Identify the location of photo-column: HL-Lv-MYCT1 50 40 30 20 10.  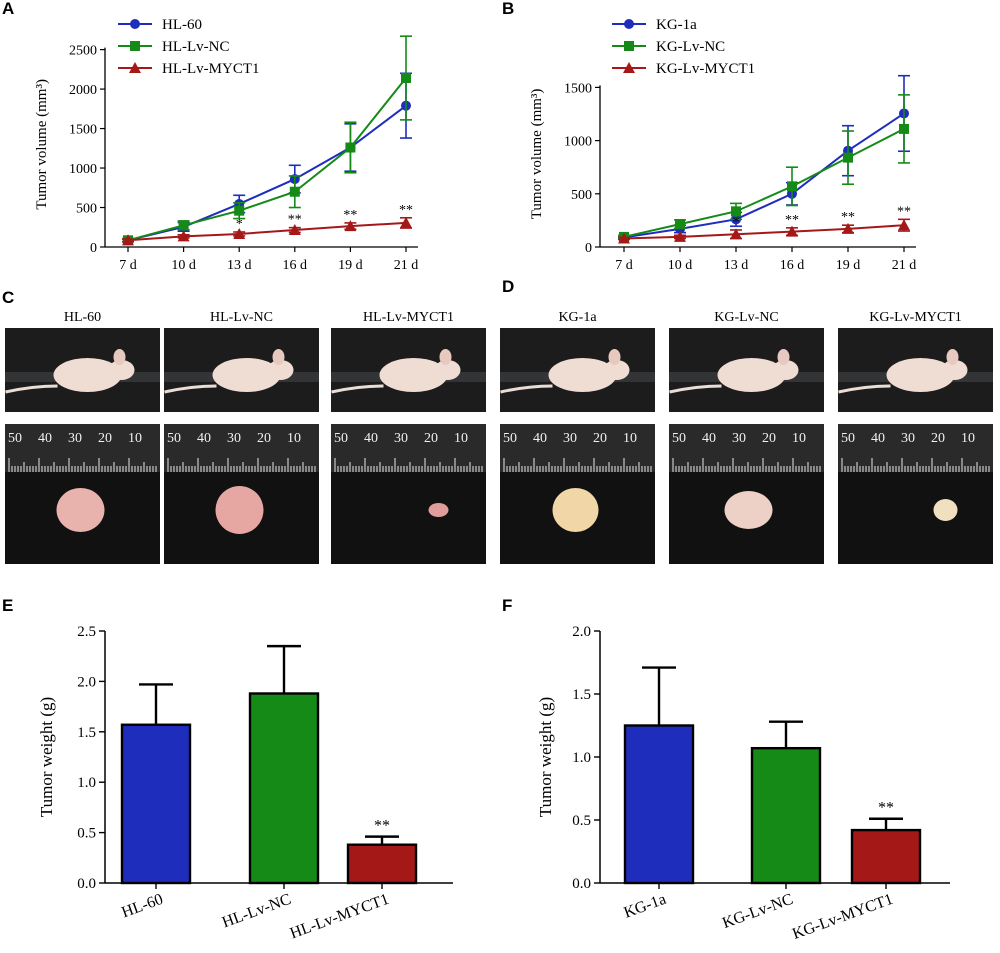
(408, 437).